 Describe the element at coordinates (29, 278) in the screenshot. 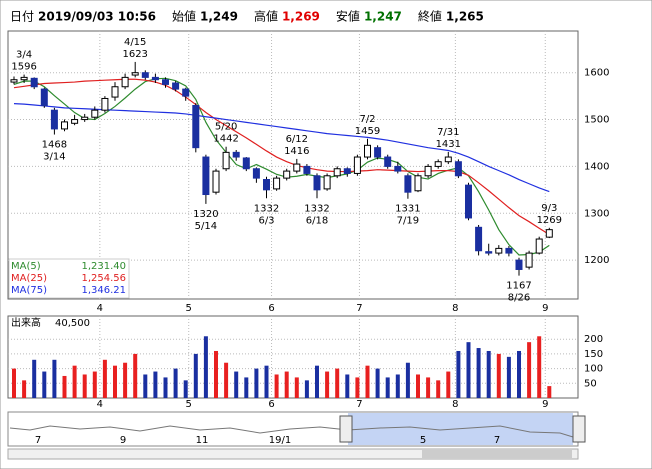

I see `legend-name: MA(25)` at that location.